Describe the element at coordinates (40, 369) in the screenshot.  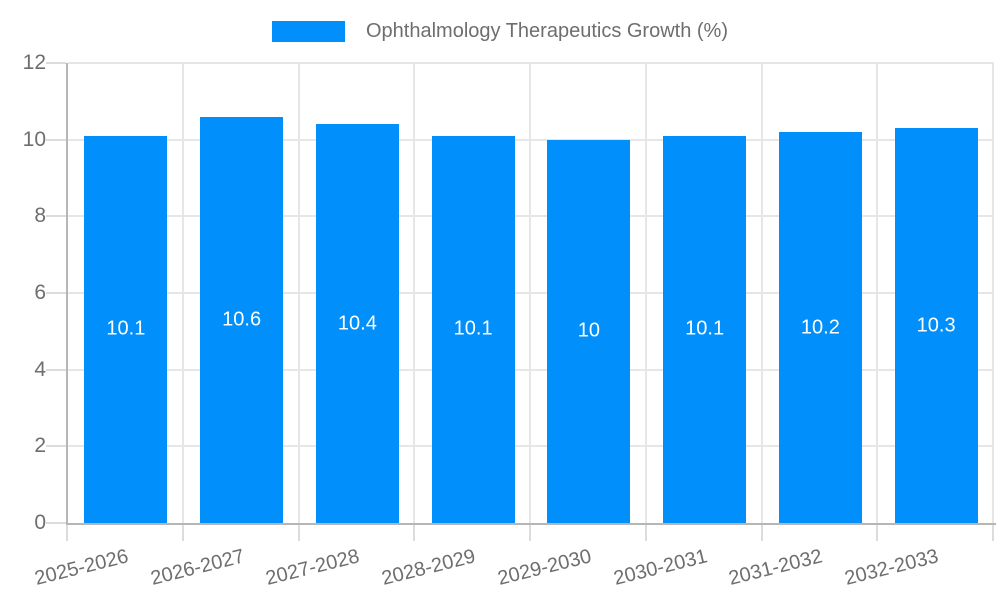
I see `y-axis-label: 4` at that location.